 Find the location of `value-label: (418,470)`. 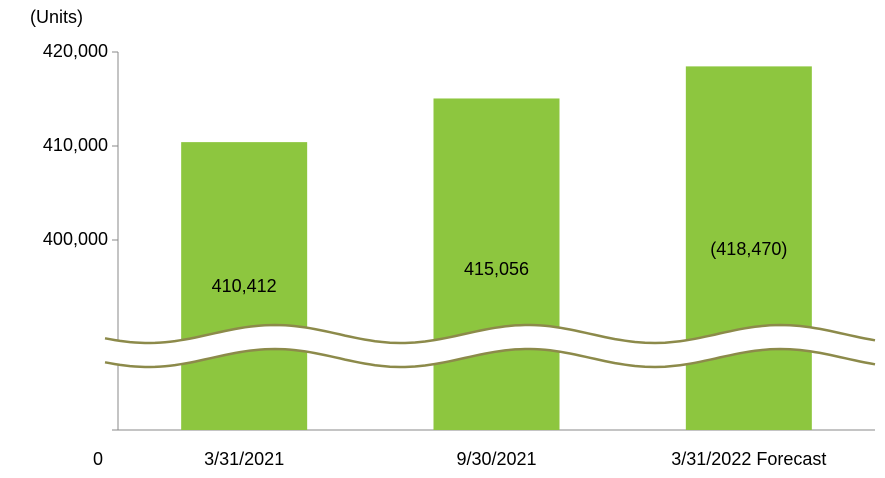

value-label: (418,470) is located at coordinates (748, 249).